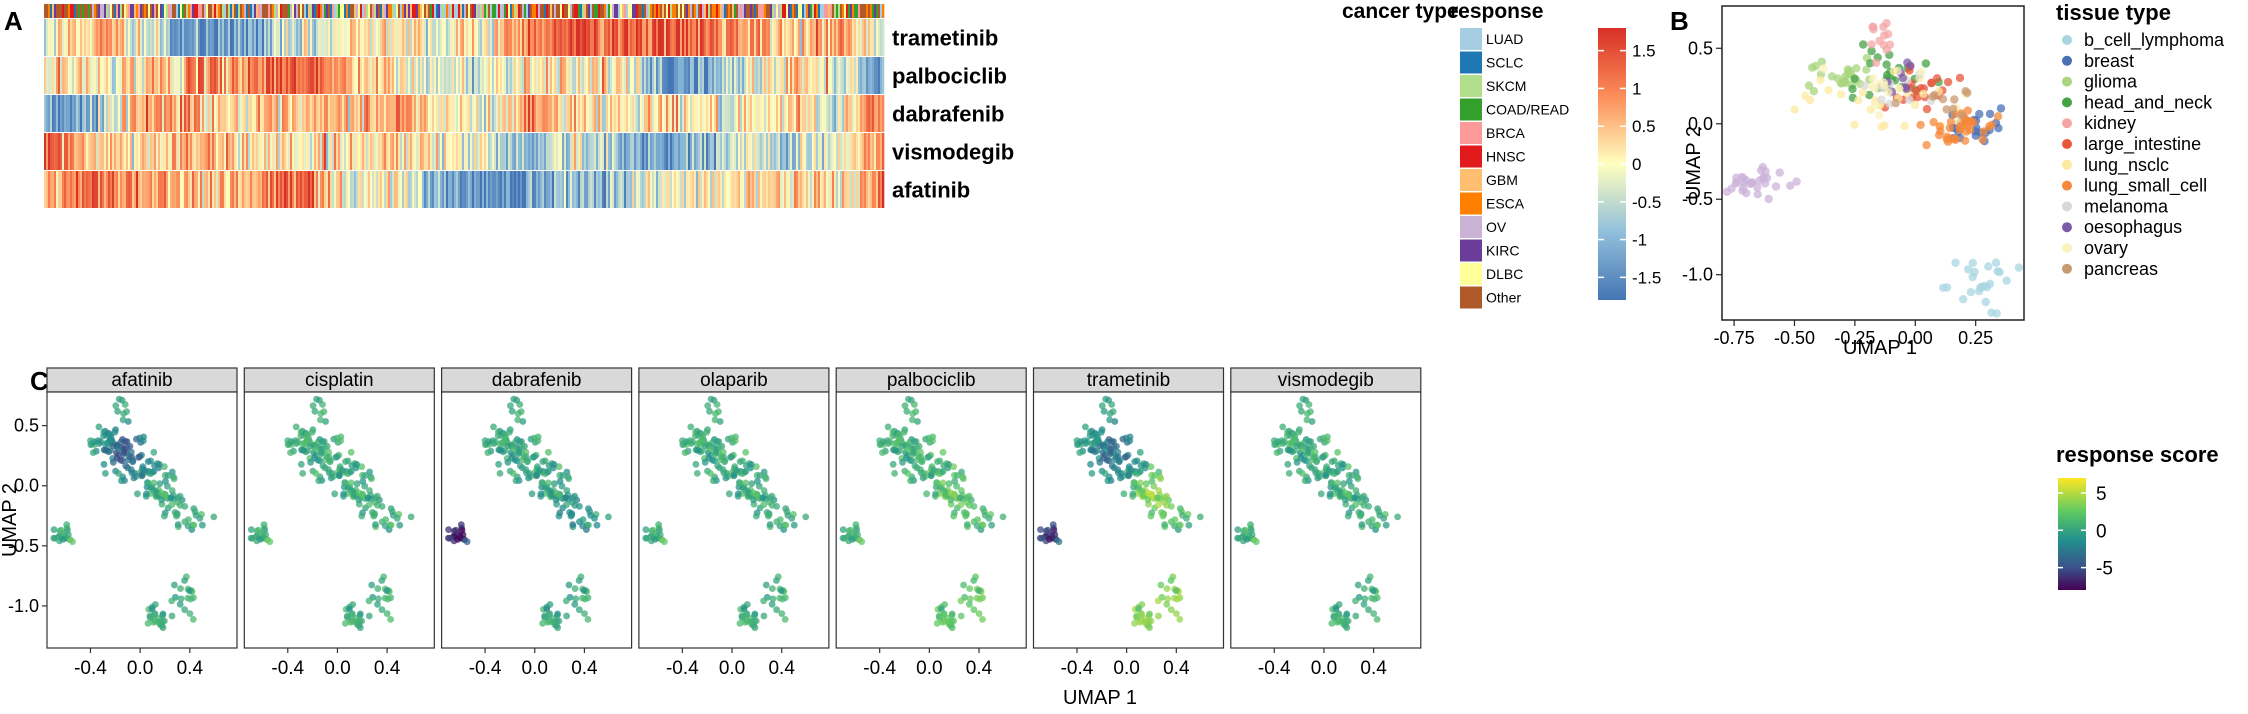 The image size is (2248, 714). I want to click on legend-label: breast, so click(2109, 61).